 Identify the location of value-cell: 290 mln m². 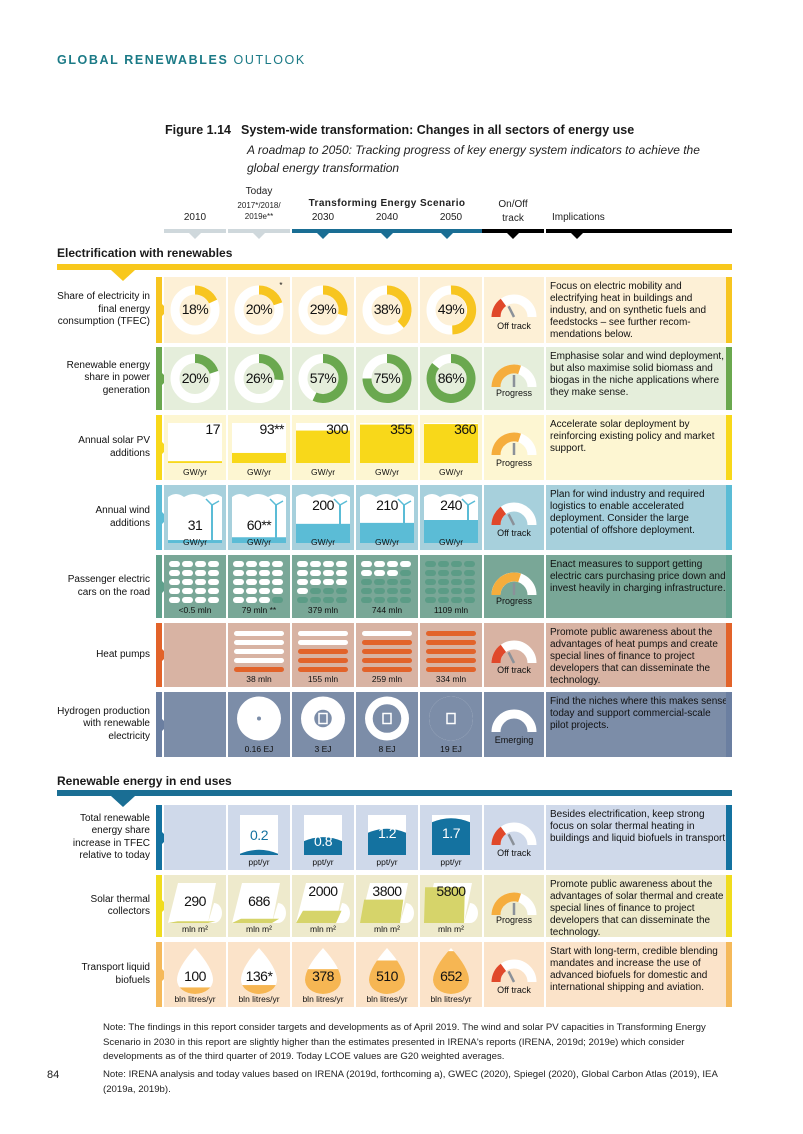
(195, 906).